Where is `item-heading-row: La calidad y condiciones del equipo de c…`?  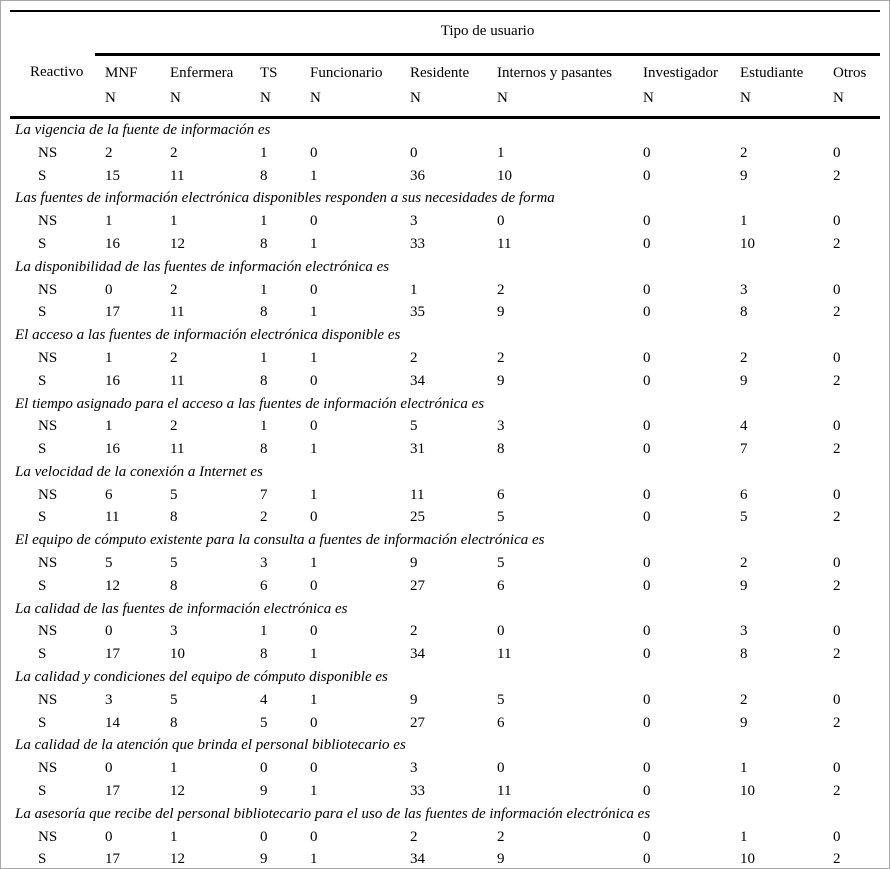 item-heading-row: La calidad y condiciones del equipo de c… is located at coordinates (445, 677).